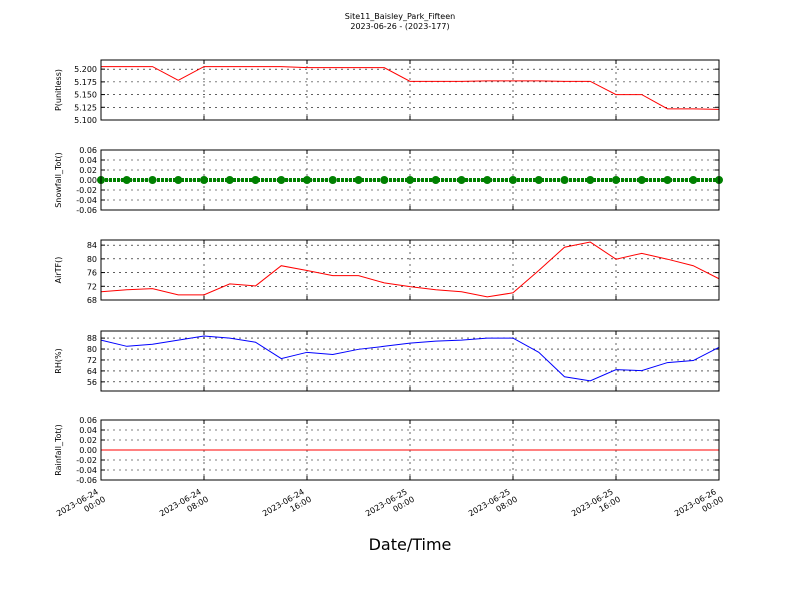  I want to click on y-tick-label: 5.100, so click(85, 120).